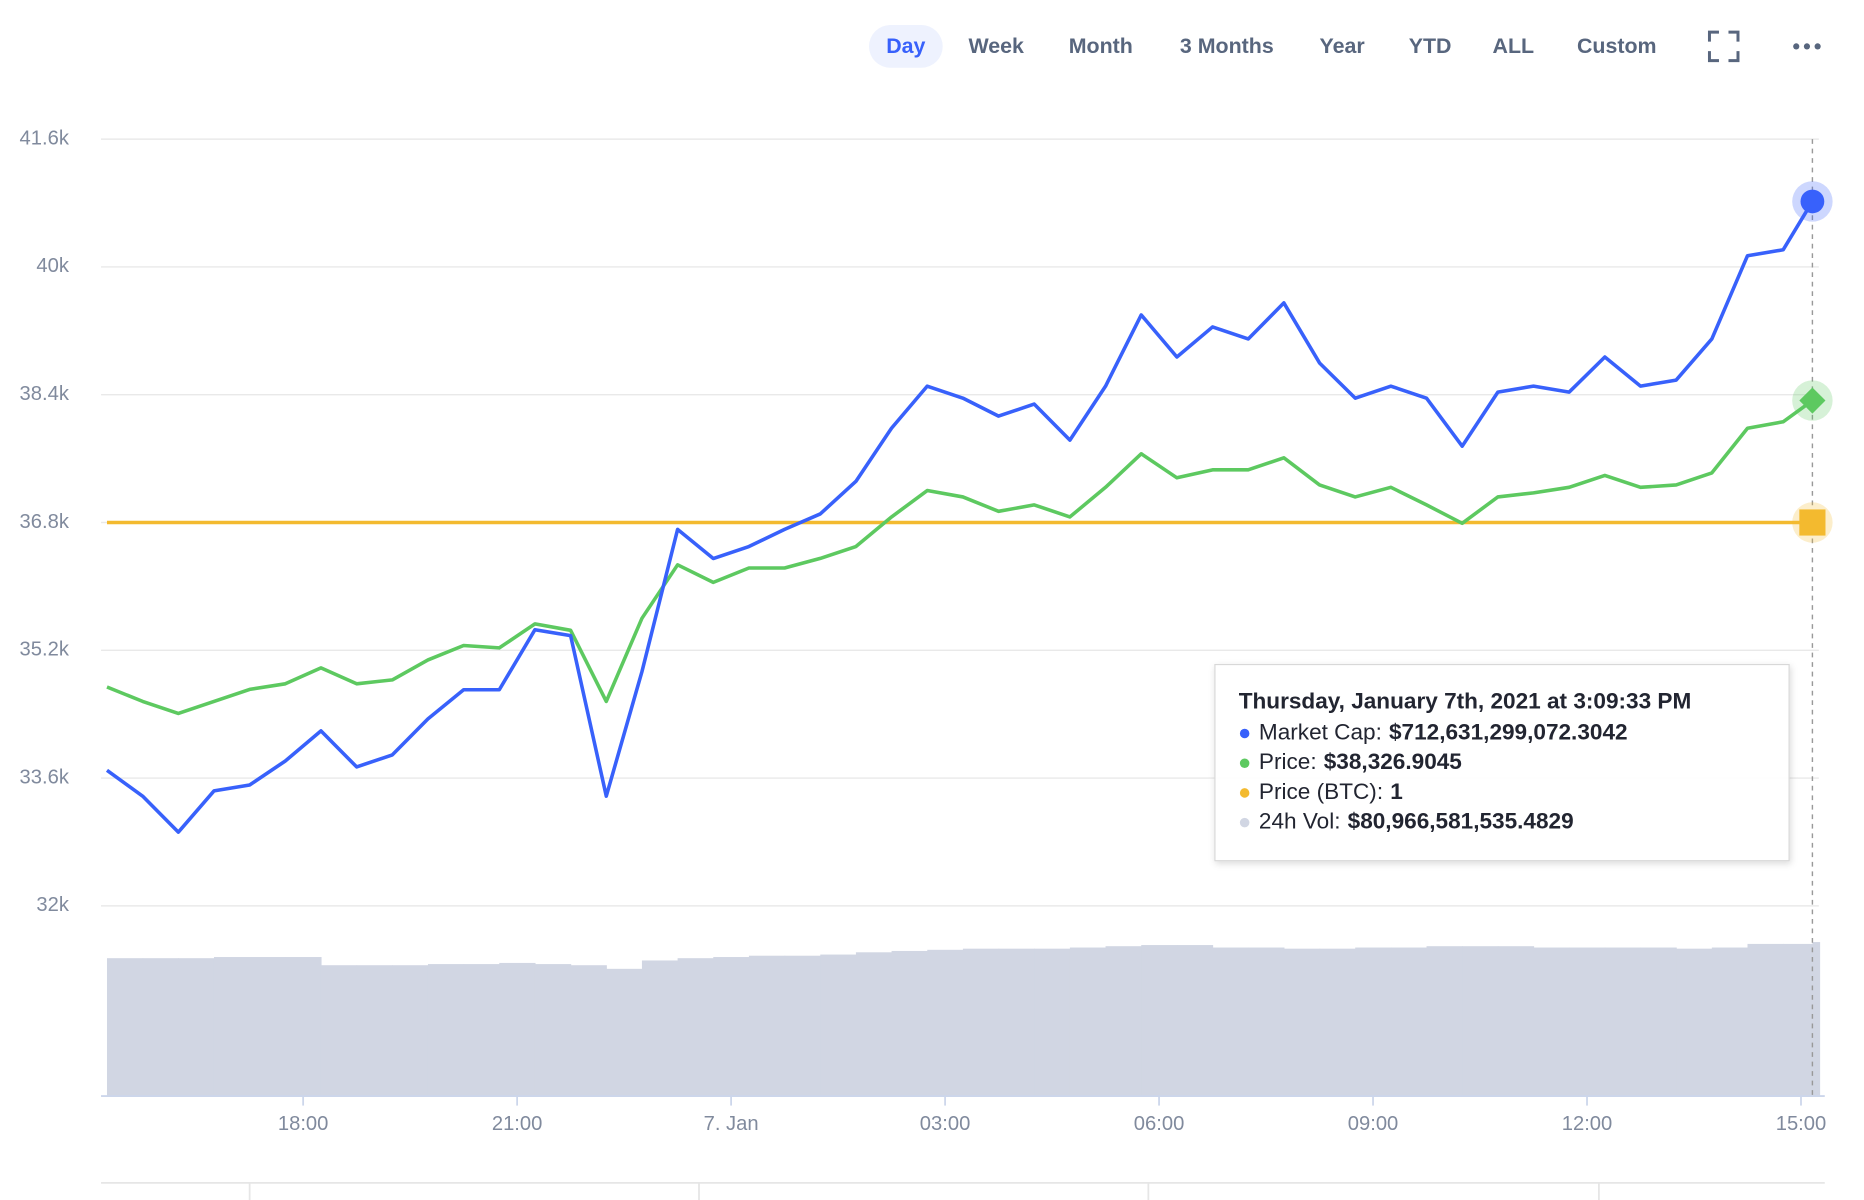 Image resolution: width=1864 pixels, height=1200 pixels. Describe the element at coordinates (996, 46) in the screenshot. I see `range-button: Week` at that location.